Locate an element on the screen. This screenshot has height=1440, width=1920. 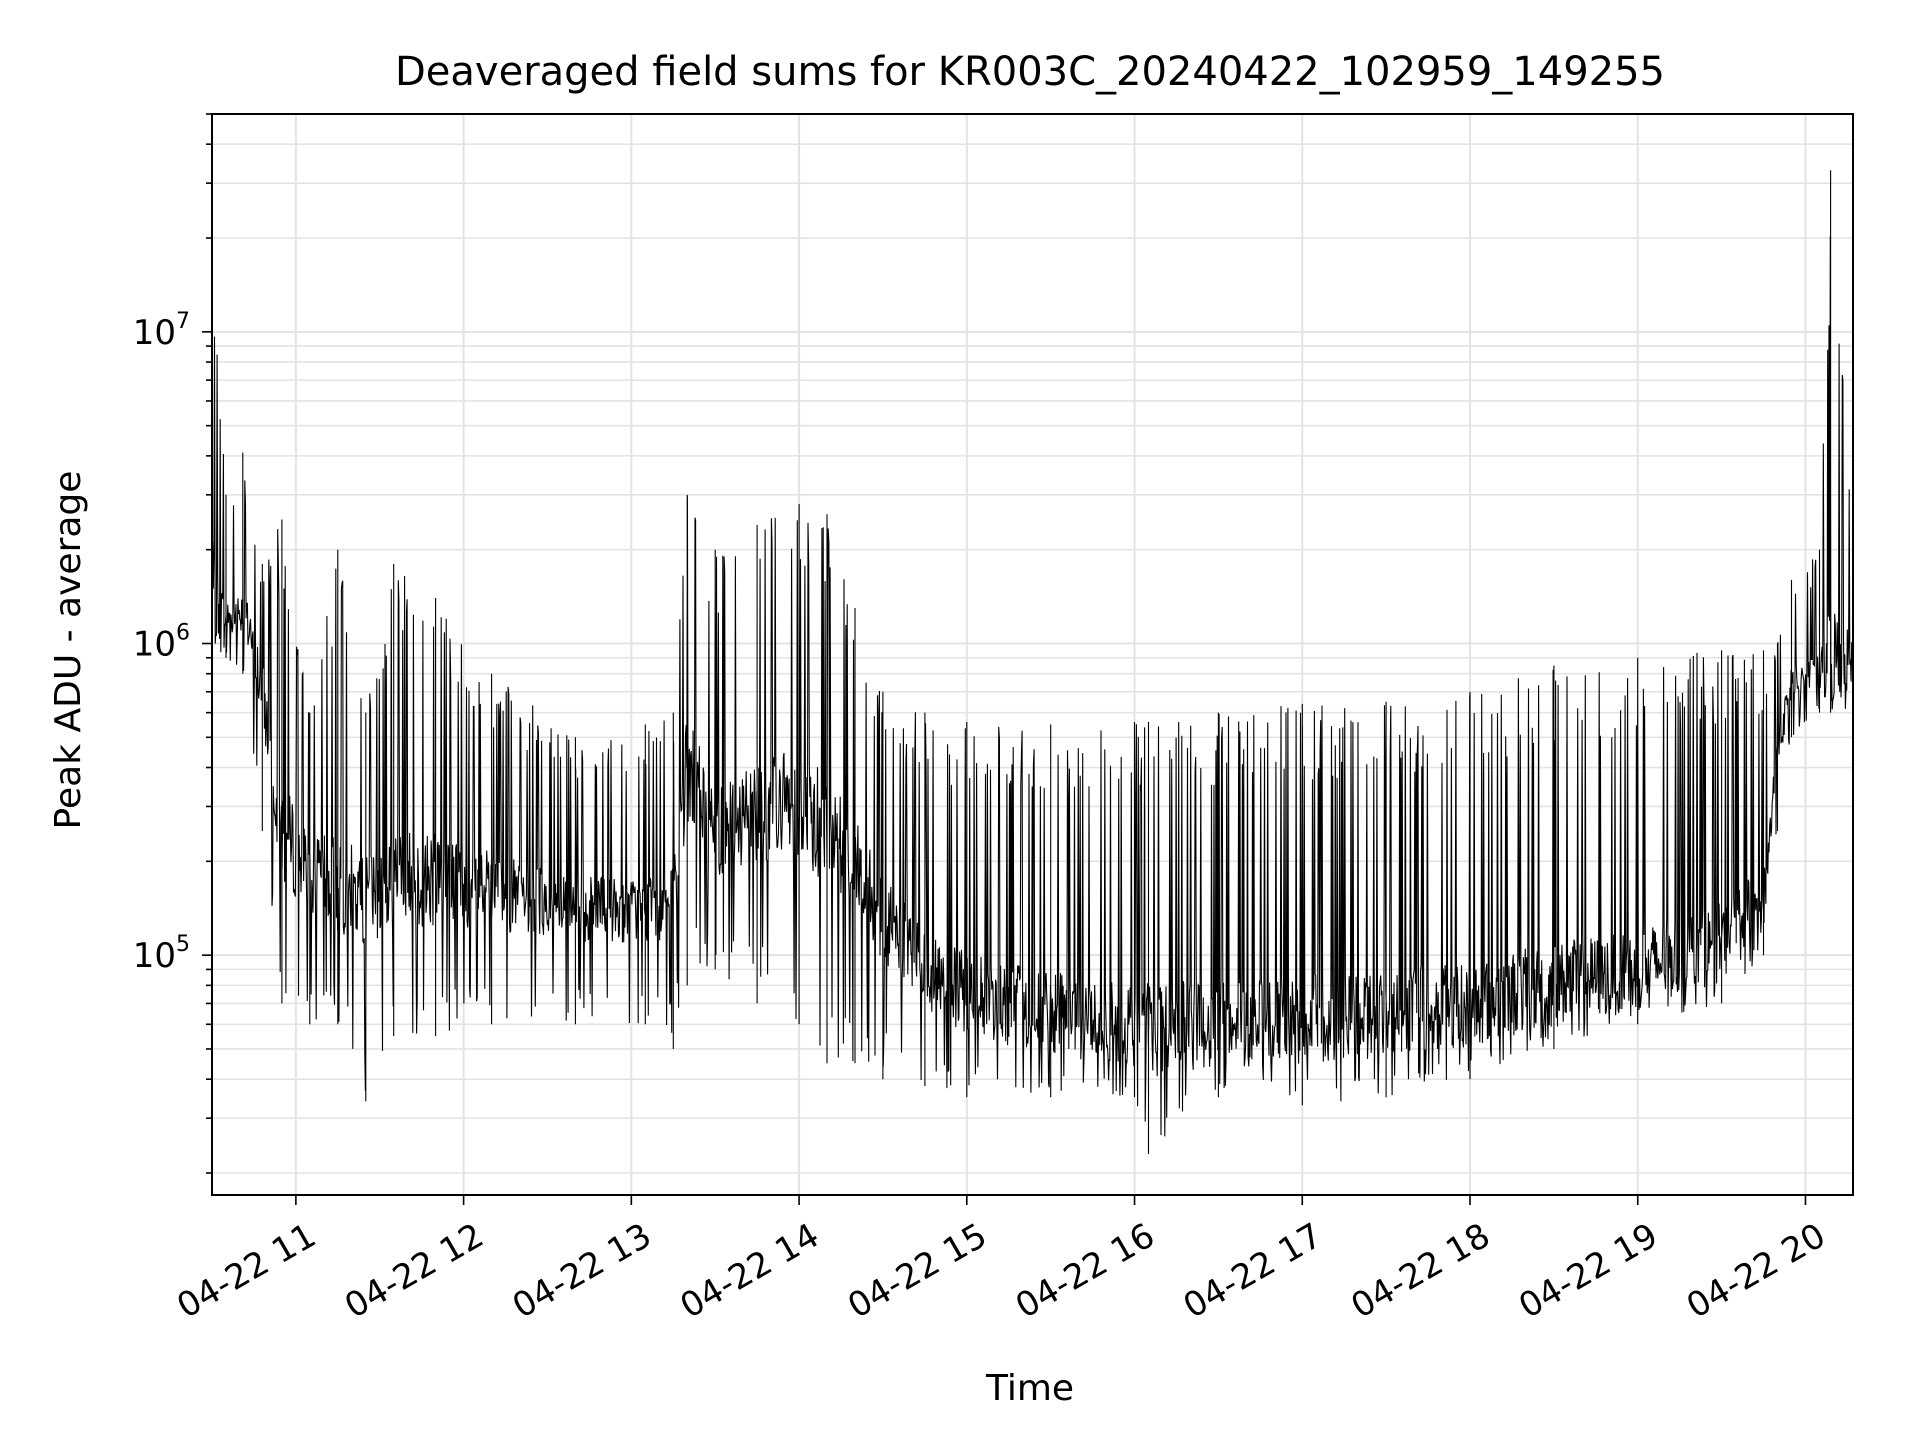
y-tick-label: 10⁷ is located at coordinates (161, 331).